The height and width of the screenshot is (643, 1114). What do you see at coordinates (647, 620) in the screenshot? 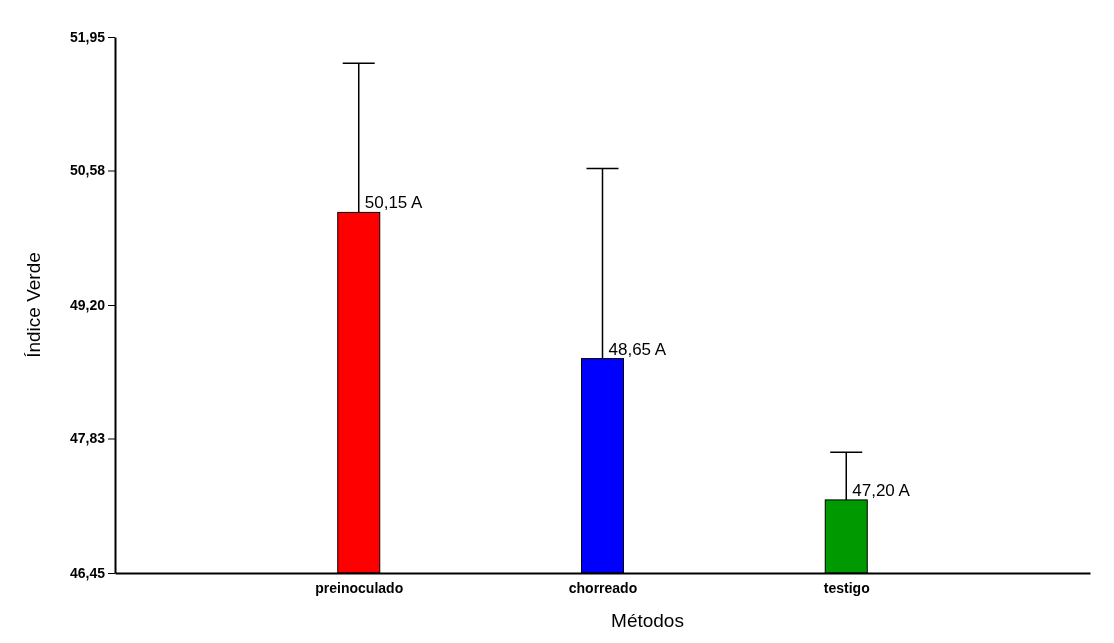
I see `x-axis-title: Métodos` at bounding box center [647, 620].